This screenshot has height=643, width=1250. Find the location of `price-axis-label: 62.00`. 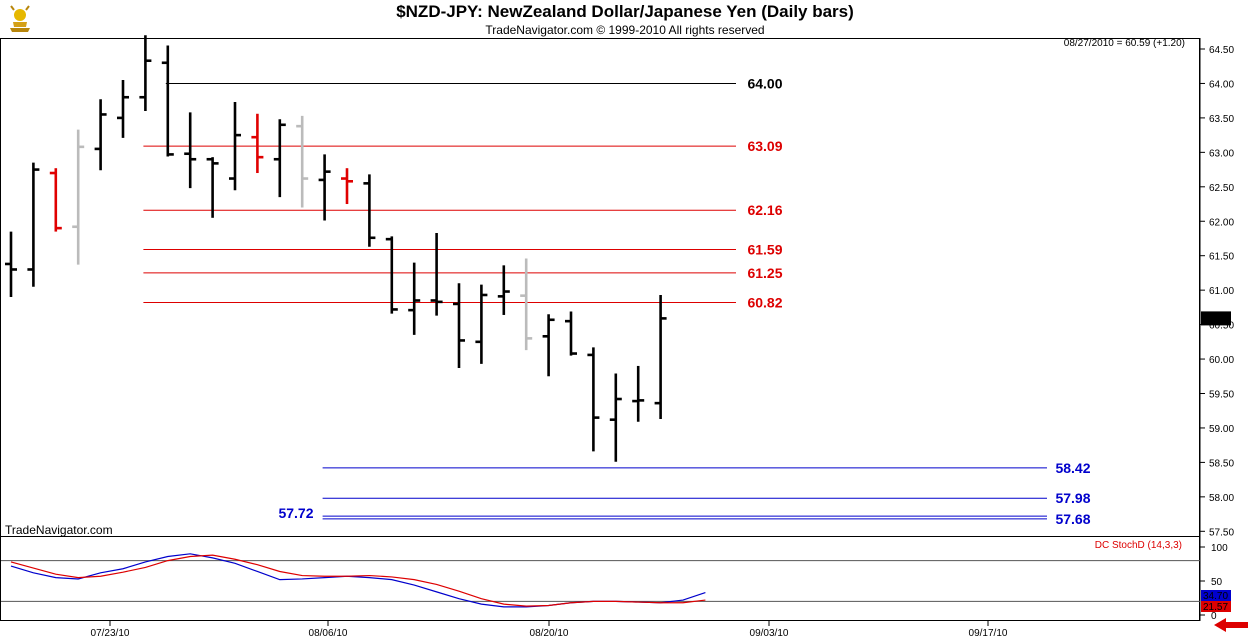

price-axis-label: 62.00 is located at coordinates (1221, 222).